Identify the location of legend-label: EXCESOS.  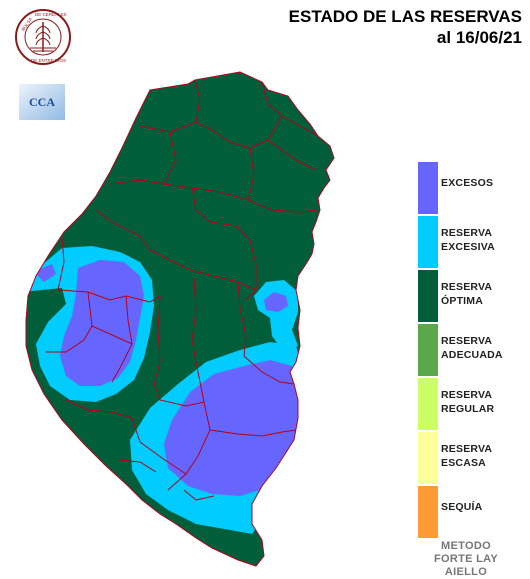
(467, 183).